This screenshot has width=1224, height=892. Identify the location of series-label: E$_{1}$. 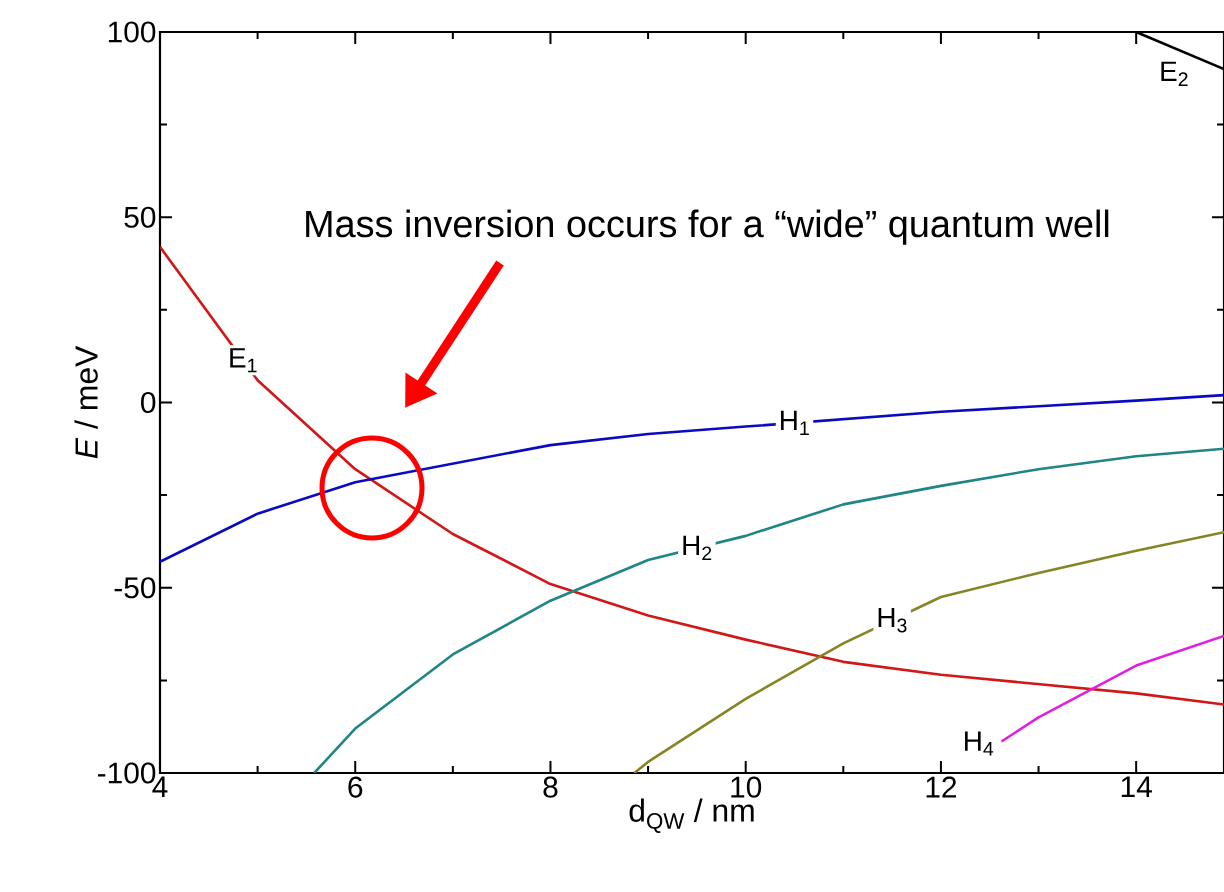
(243, 360).